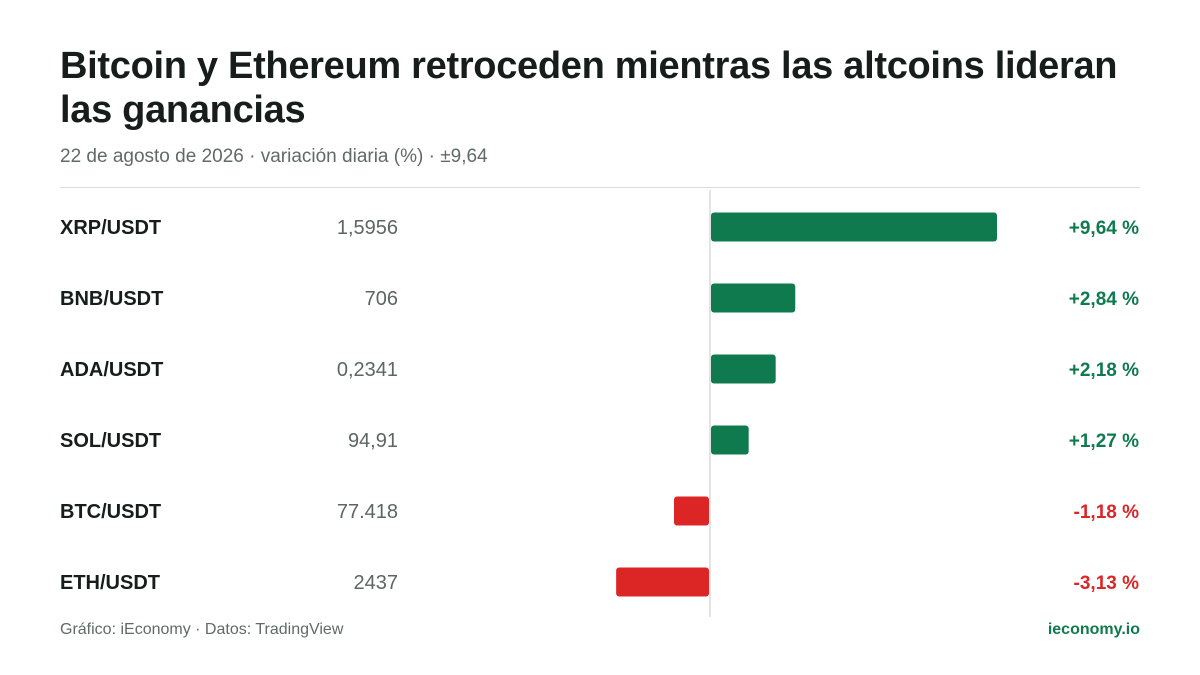  I want to click on price-label: 2437, so click(376, 583).